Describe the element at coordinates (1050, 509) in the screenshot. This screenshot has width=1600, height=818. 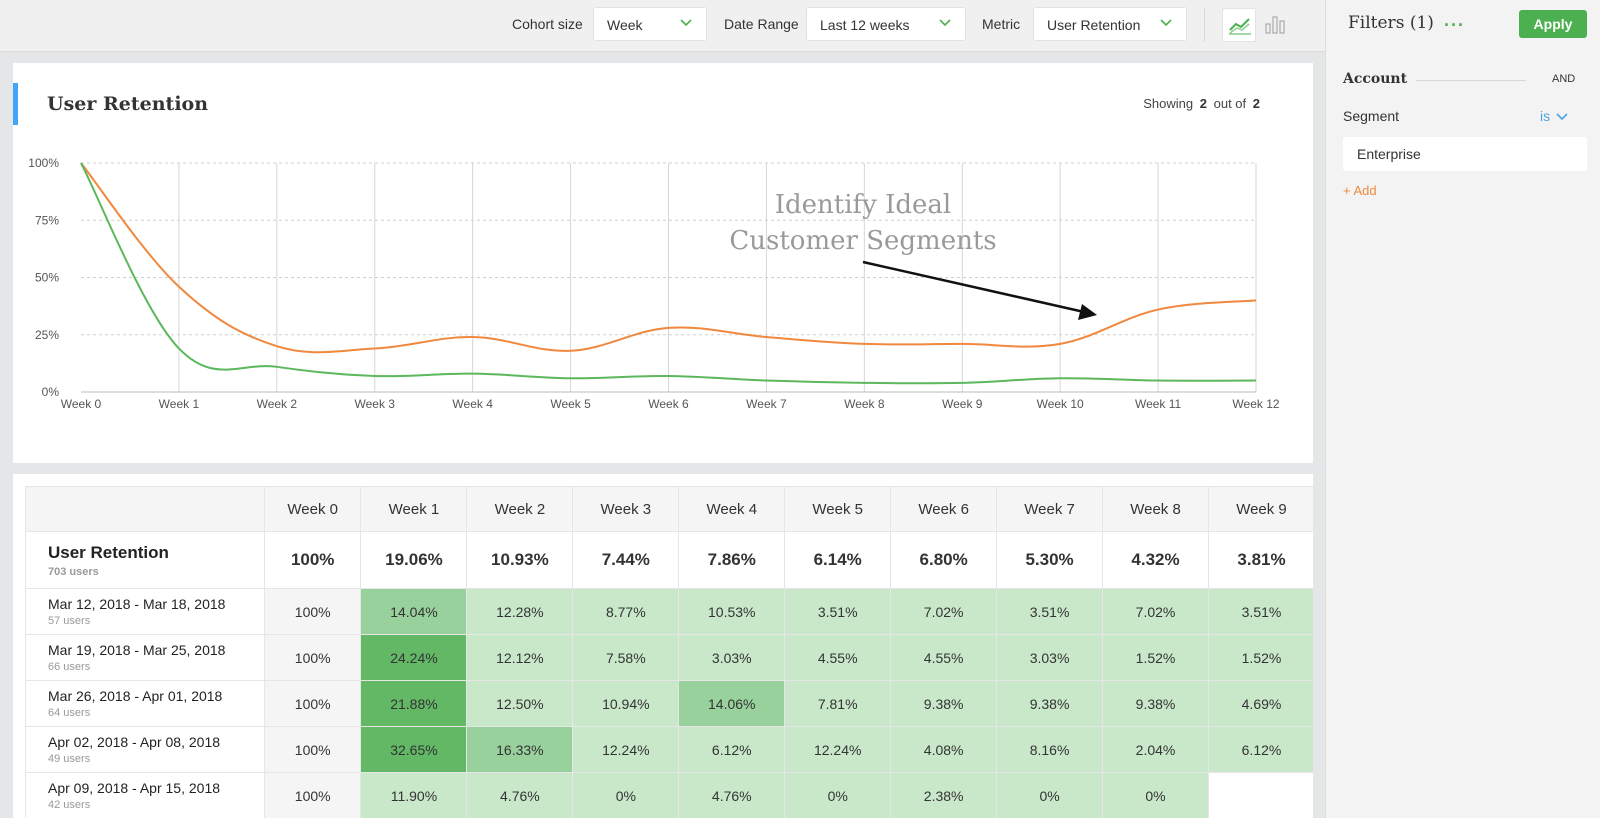
I see `column-header: Week 7` at that location.